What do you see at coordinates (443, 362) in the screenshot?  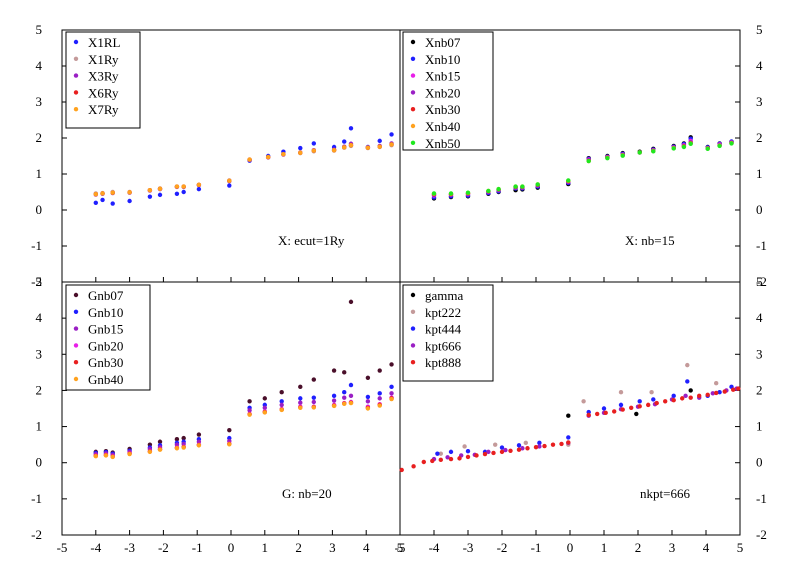 I see `legend-label: kpt888` at bounding box center [443, 362].